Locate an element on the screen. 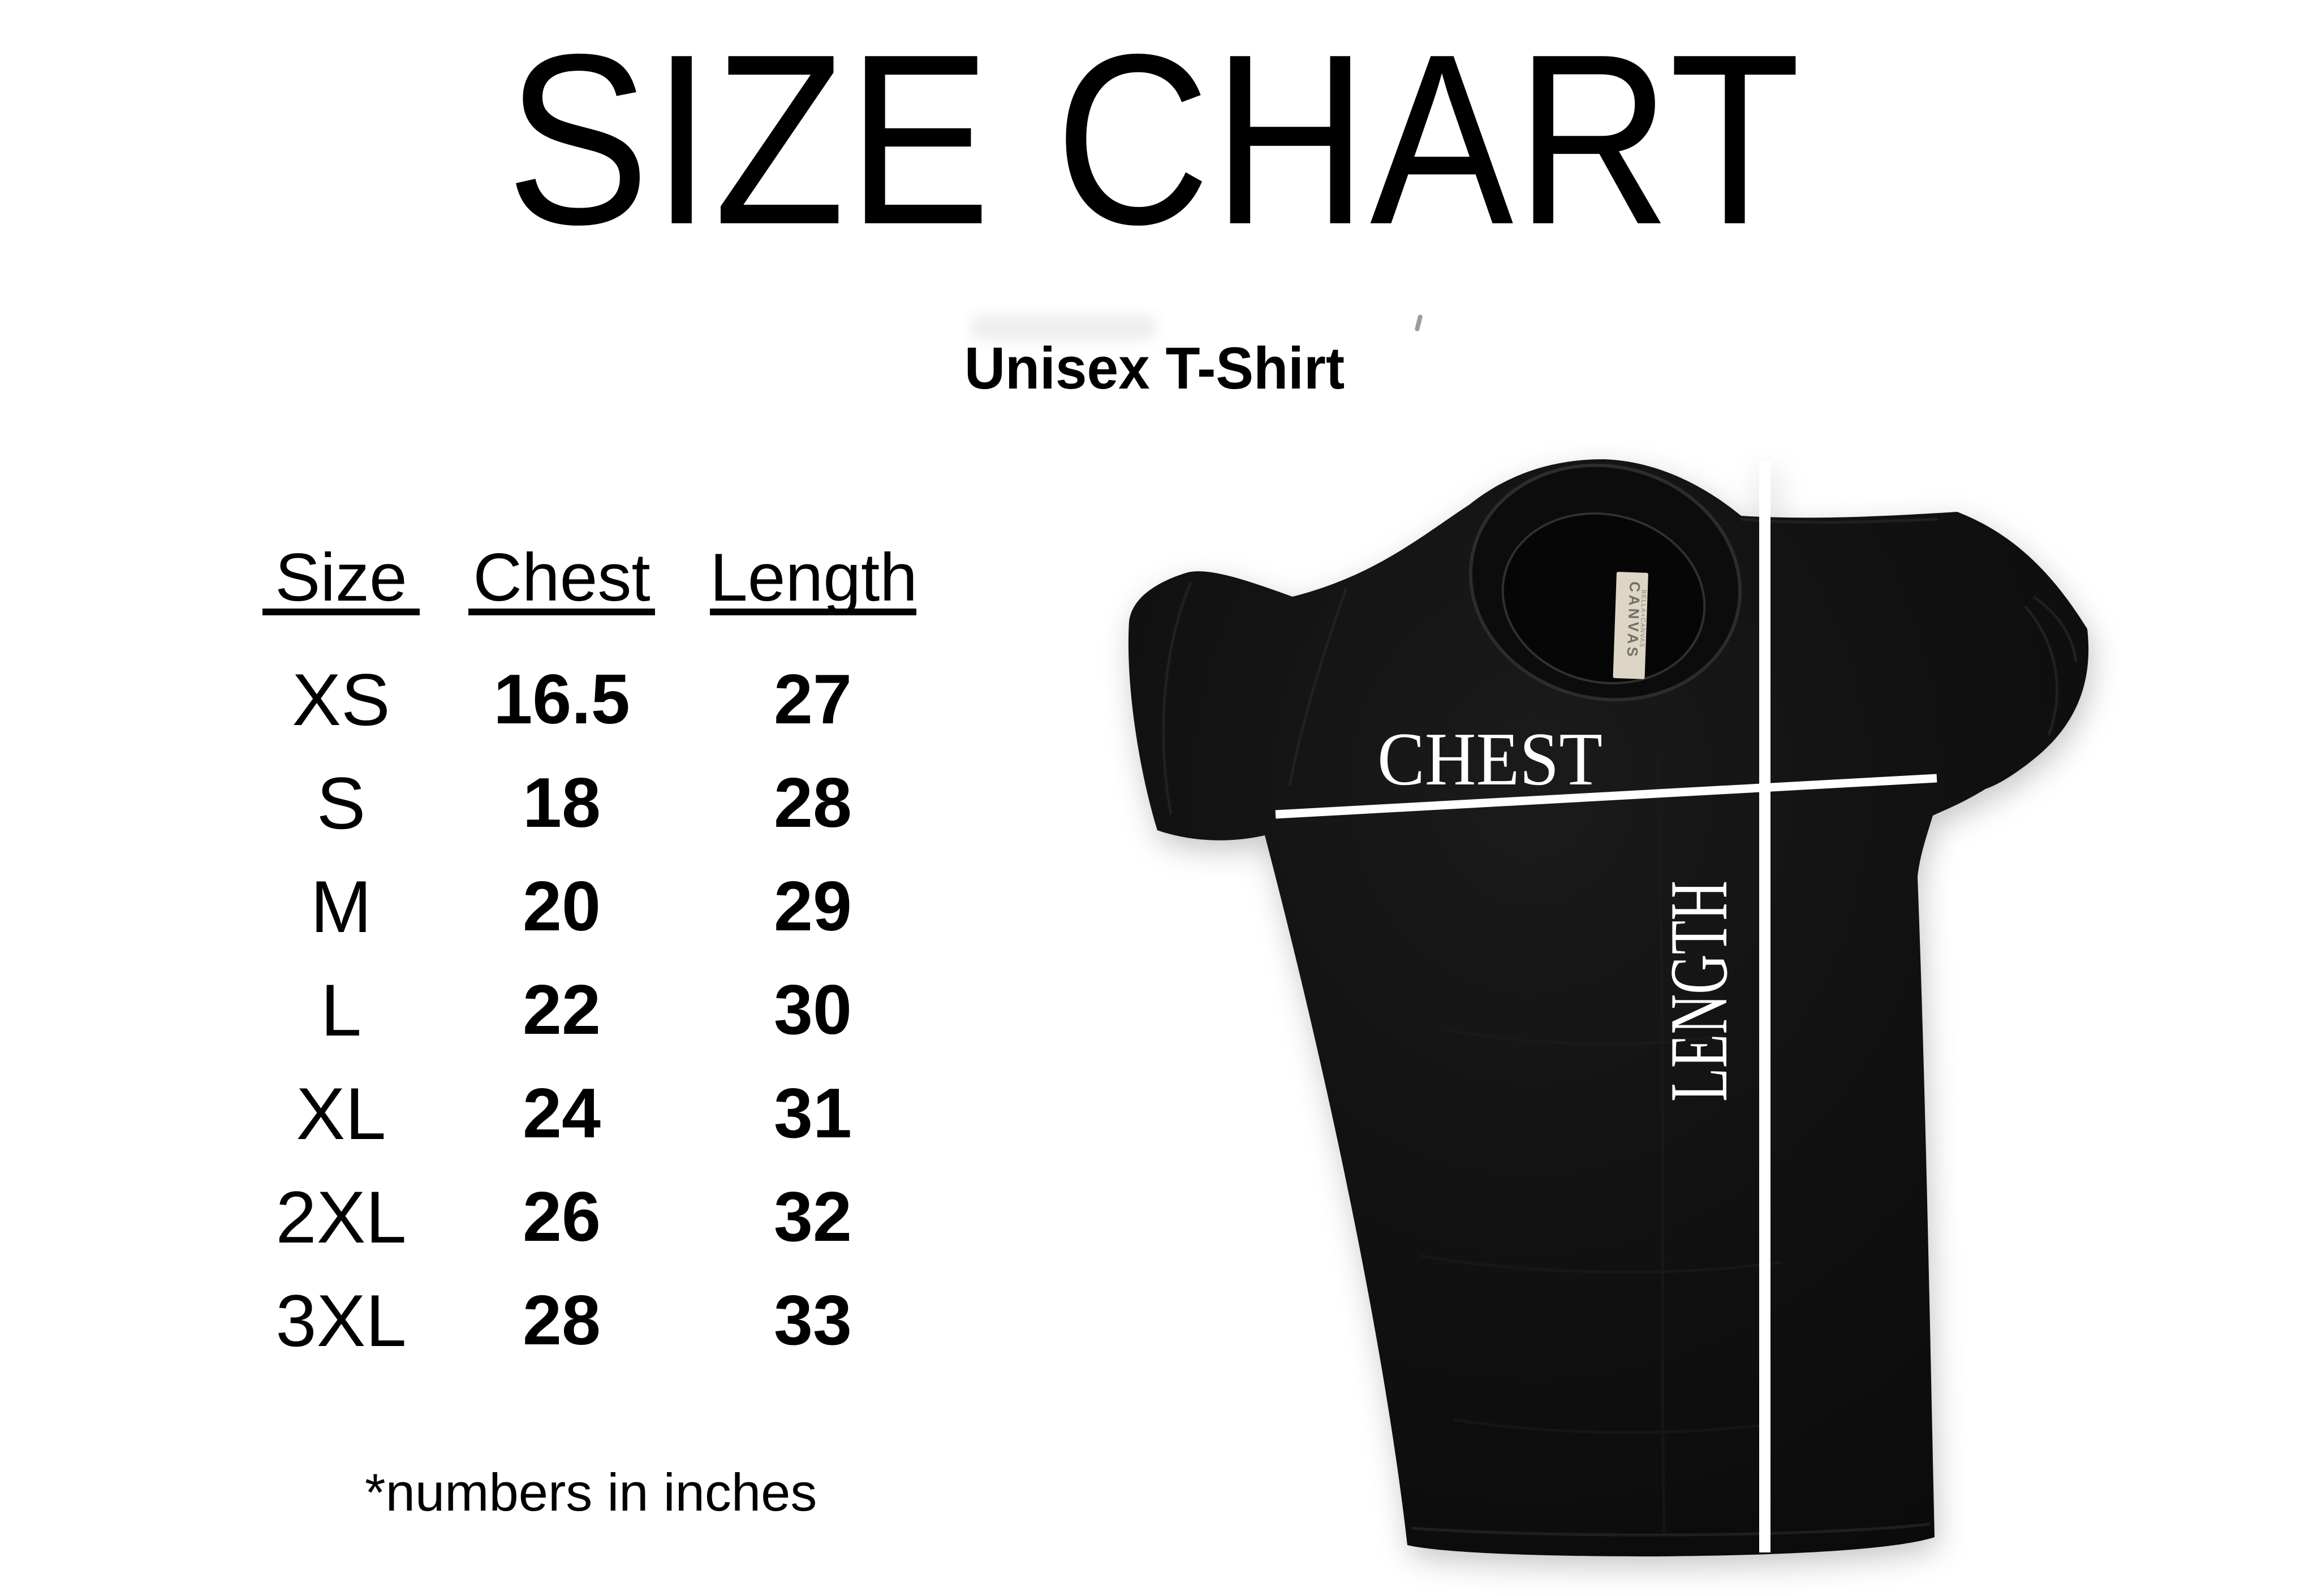 Image resolution: width=2309 pixels, height=1596 pixels. table-row-2xl-chest: 26 is located at coordinates (562, 1217).